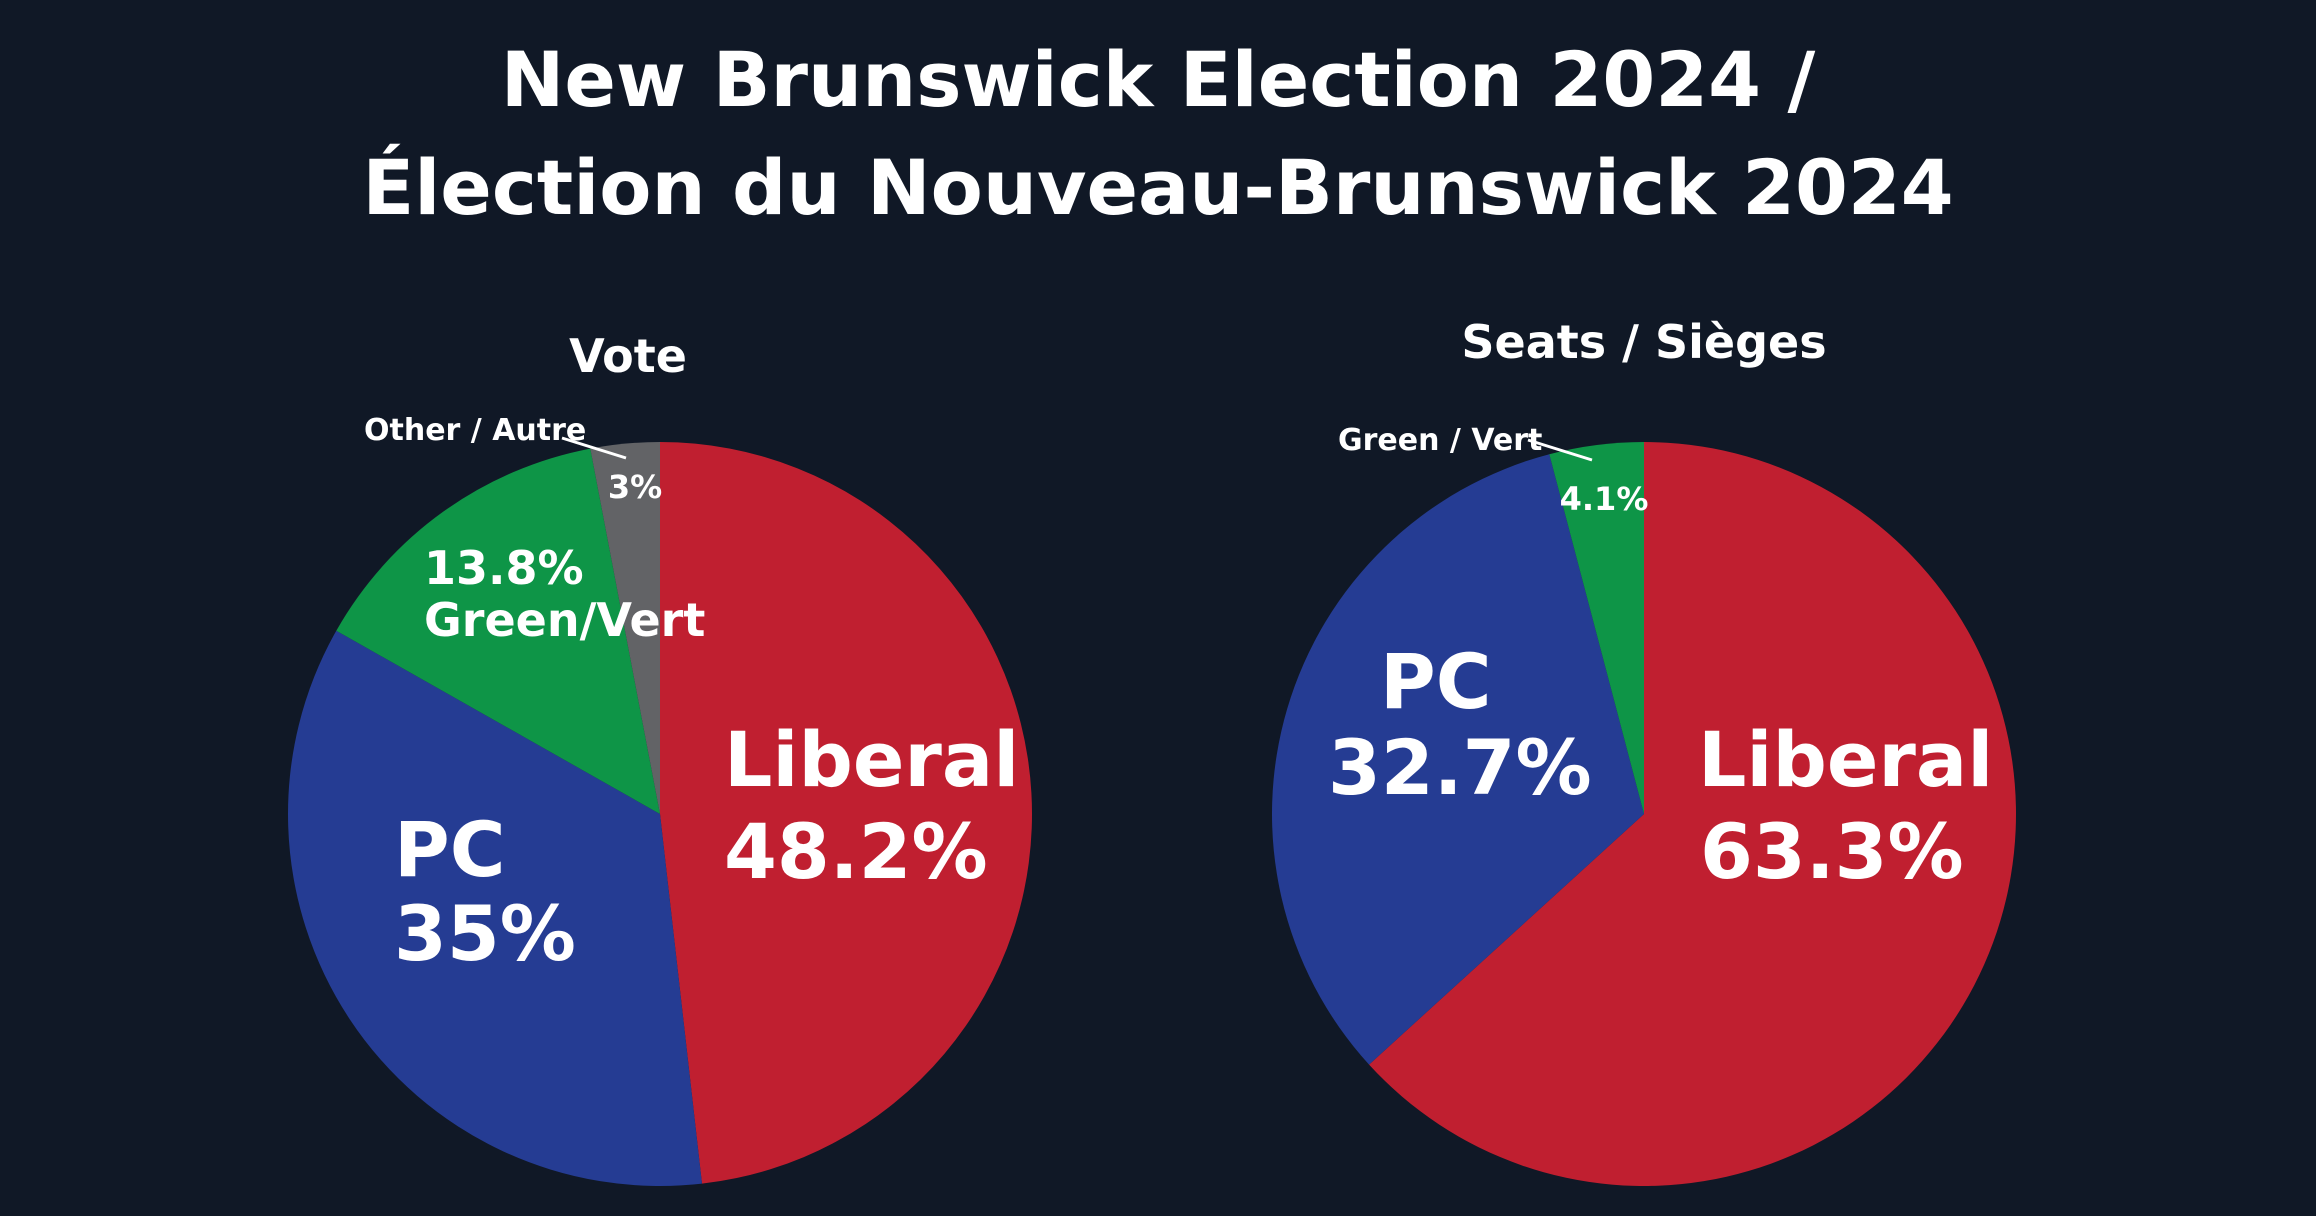 This screenshot has height=1216, width=2316. I want to click on vote-other-value: 3%, so click(635, 487).